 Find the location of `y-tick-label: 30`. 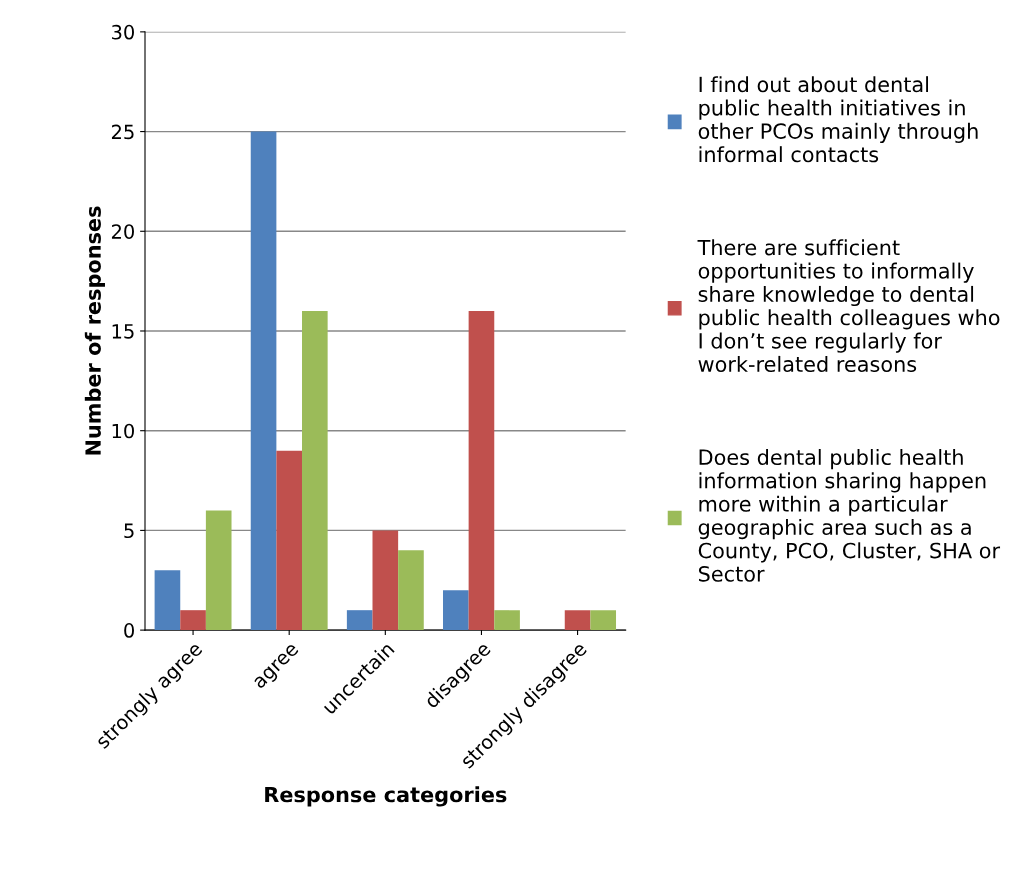

y-tick-label: 30 is located at coordinates (123, 32).